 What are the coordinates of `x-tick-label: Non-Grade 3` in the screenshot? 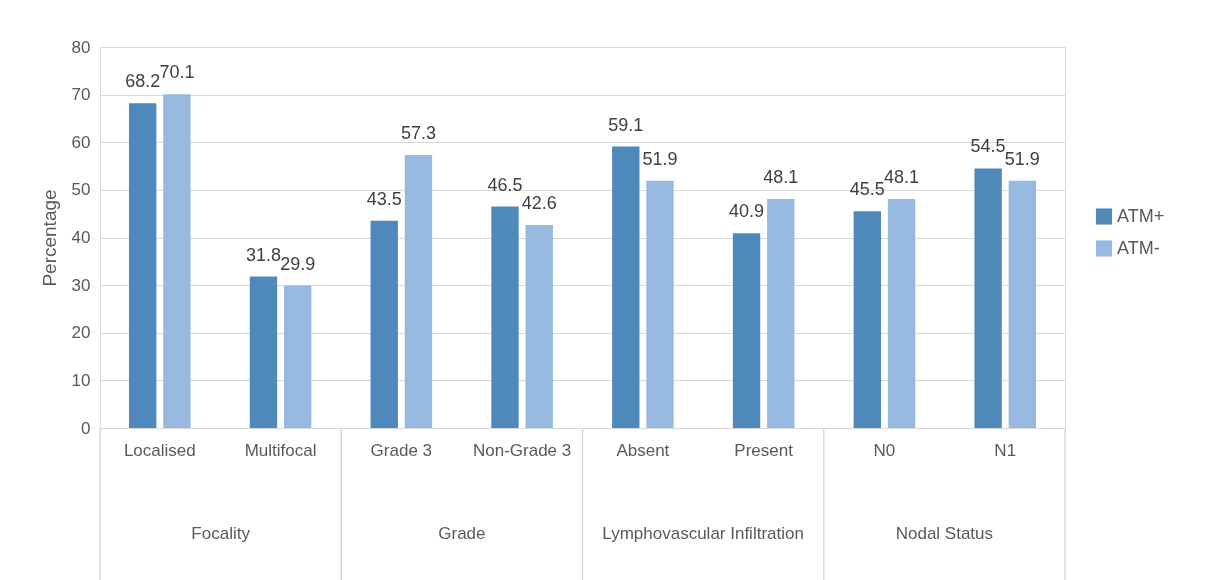 It's located at (522, 450).